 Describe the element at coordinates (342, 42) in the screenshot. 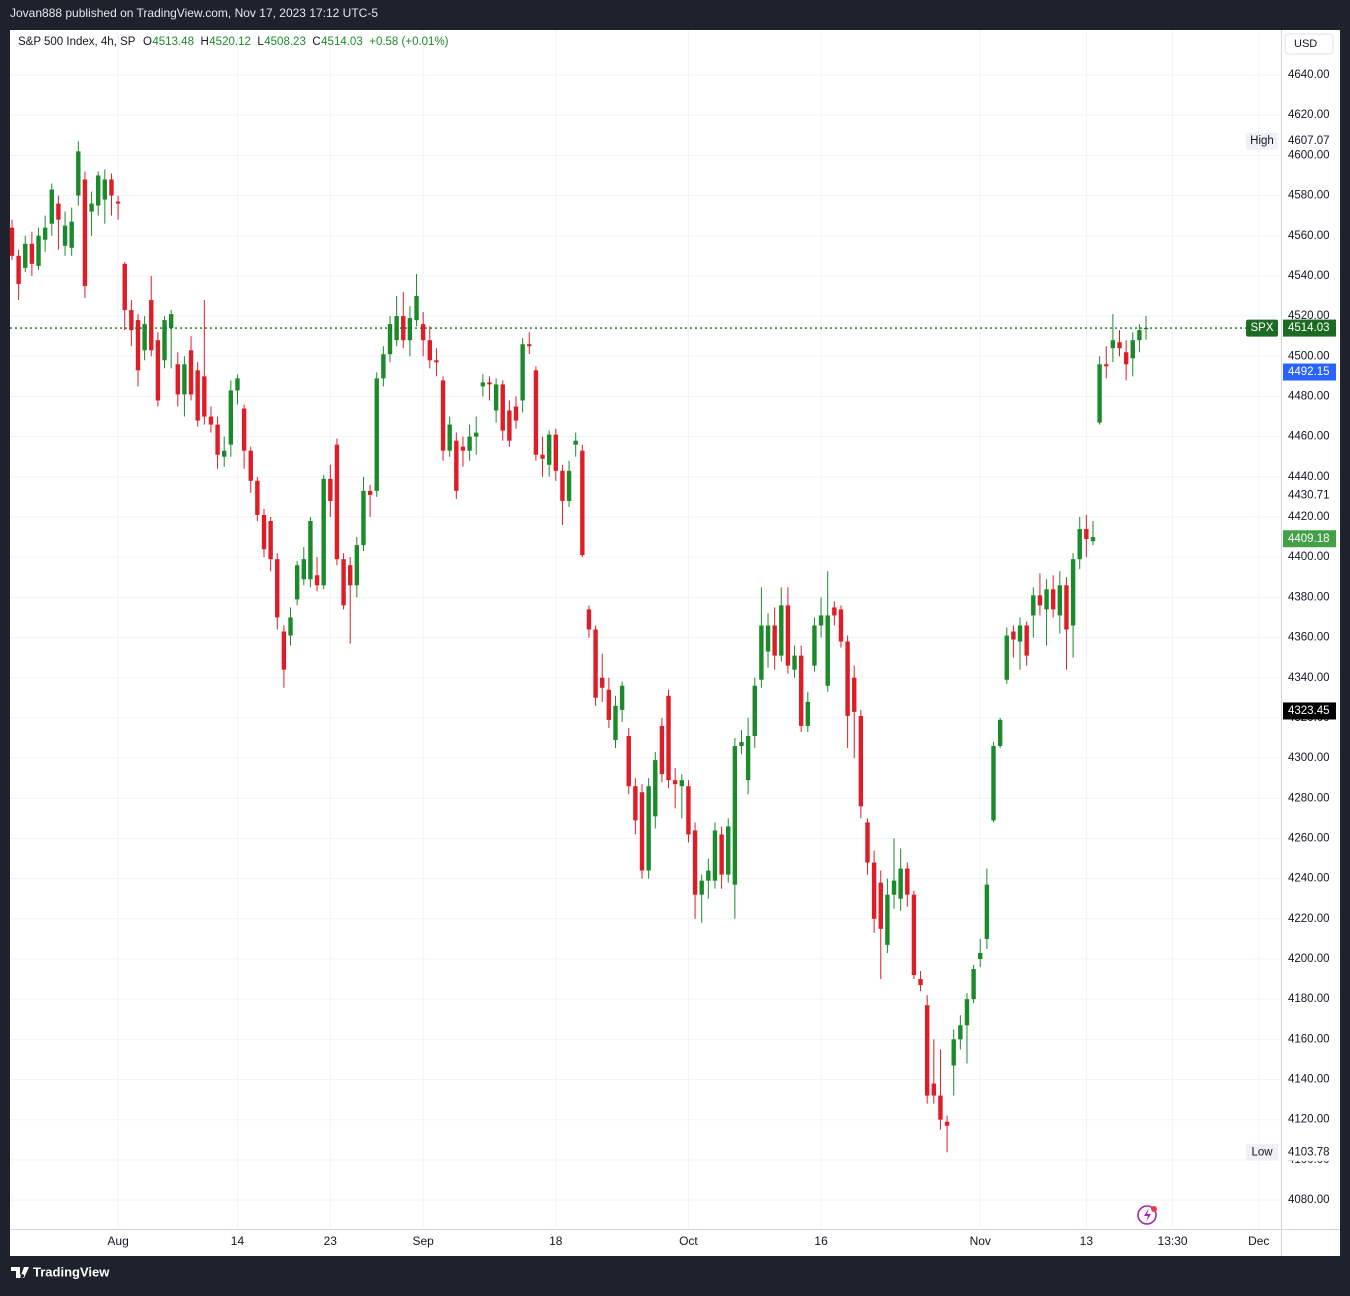

I see `legend-value: 4514.03` at that location.